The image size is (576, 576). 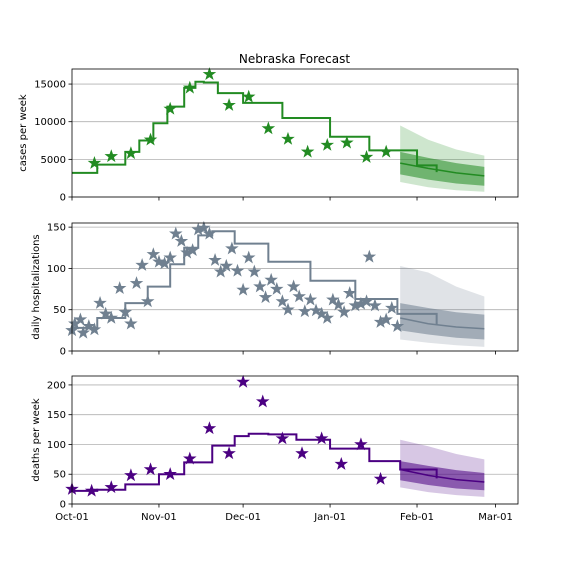 What do you see at coordinates (235, 279) in the screenshot?
I see `hospitalizations-observed-markers` at bounding box center [235, 279].